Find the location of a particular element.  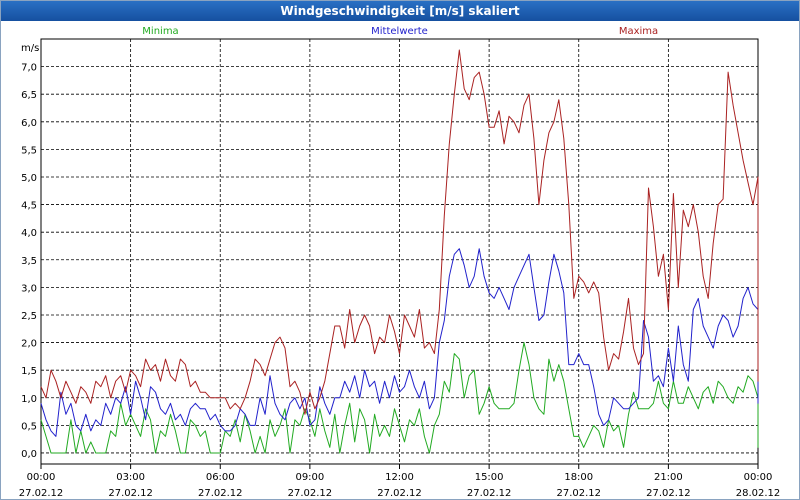

legend-mittelwerte: Mittelwerte is located at coordinates (399, 31).